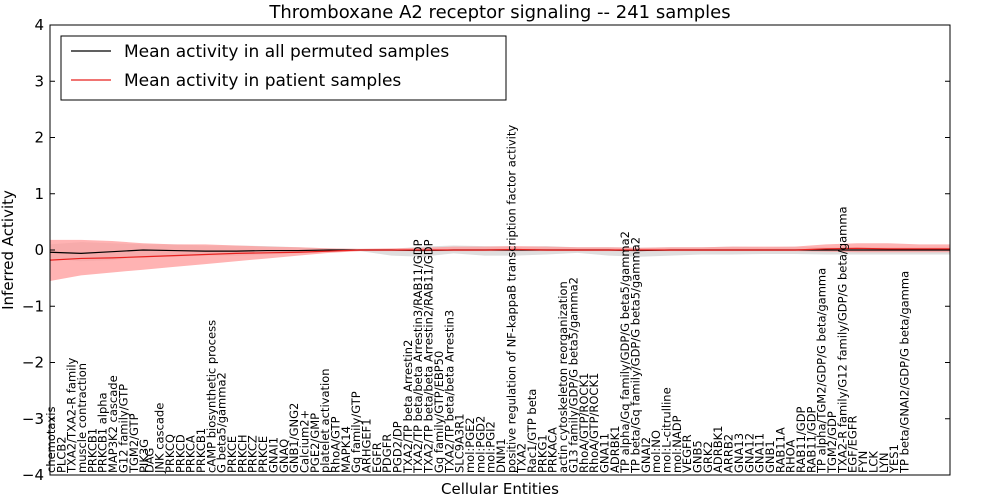 The width and height of the screenshot is (1000, 500). I want to click on entity-label: RHOA, so click(791, 456).